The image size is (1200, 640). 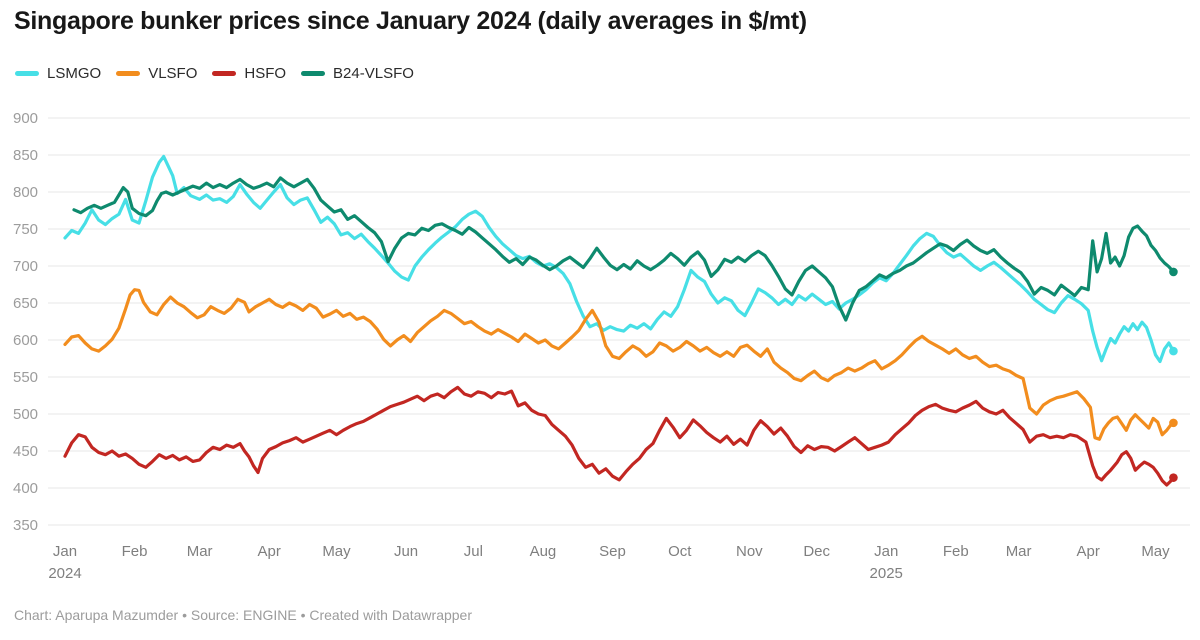 What do you see at coordinates (25, 229) in the screenshot?
I see `y-axis-tick-label: 750` at bounding box center [25, 229].